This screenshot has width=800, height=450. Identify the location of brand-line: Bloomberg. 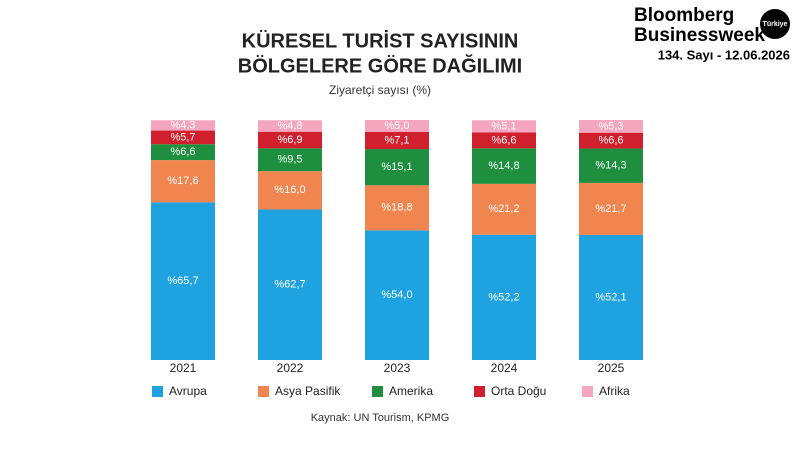
(684, 15).